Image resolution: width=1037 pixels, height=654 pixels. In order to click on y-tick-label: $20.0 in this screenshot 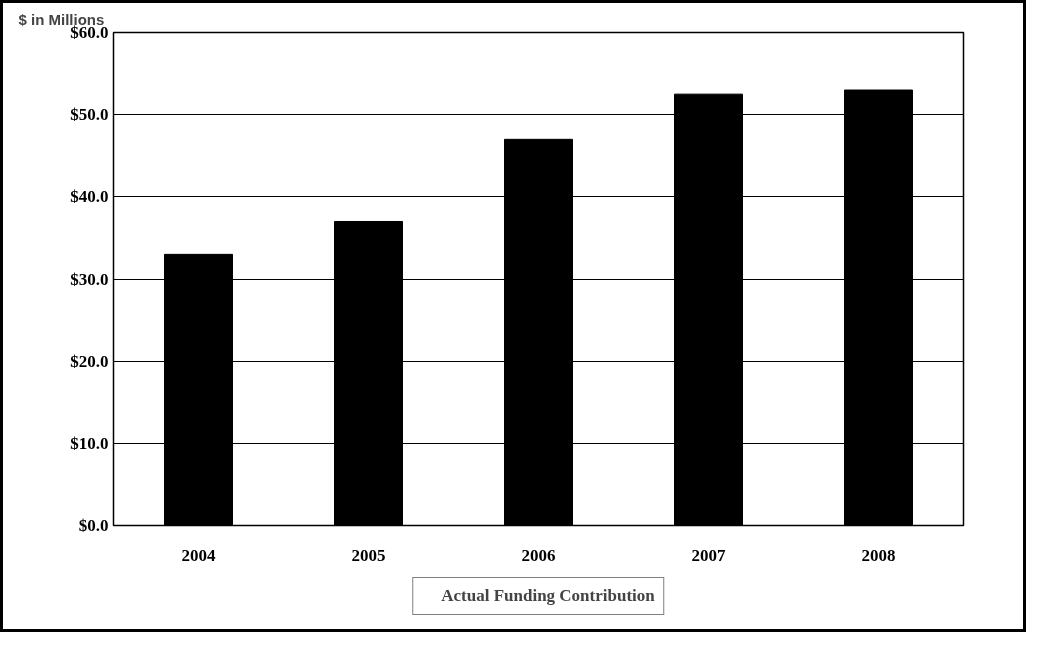, I will do `click(89, 361)`.